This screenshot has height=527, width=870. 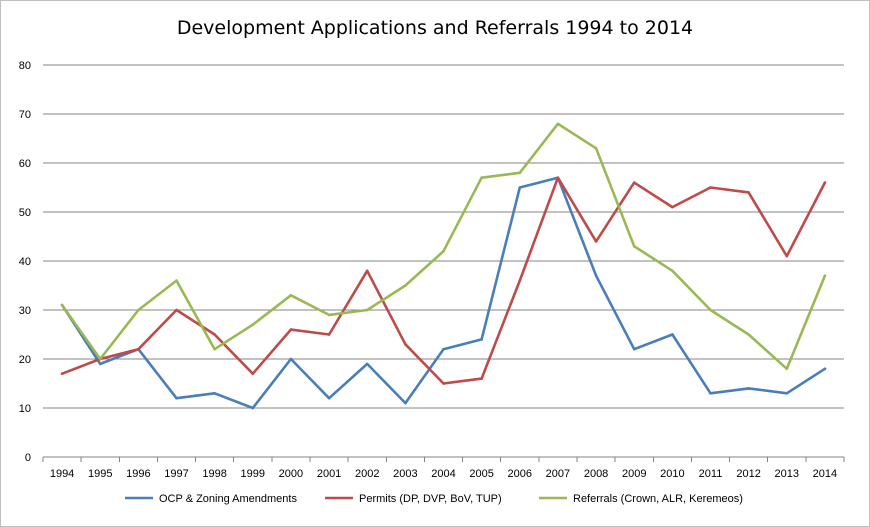 I want to click on x-tick-label: 2001, so click(x=329, y=474).